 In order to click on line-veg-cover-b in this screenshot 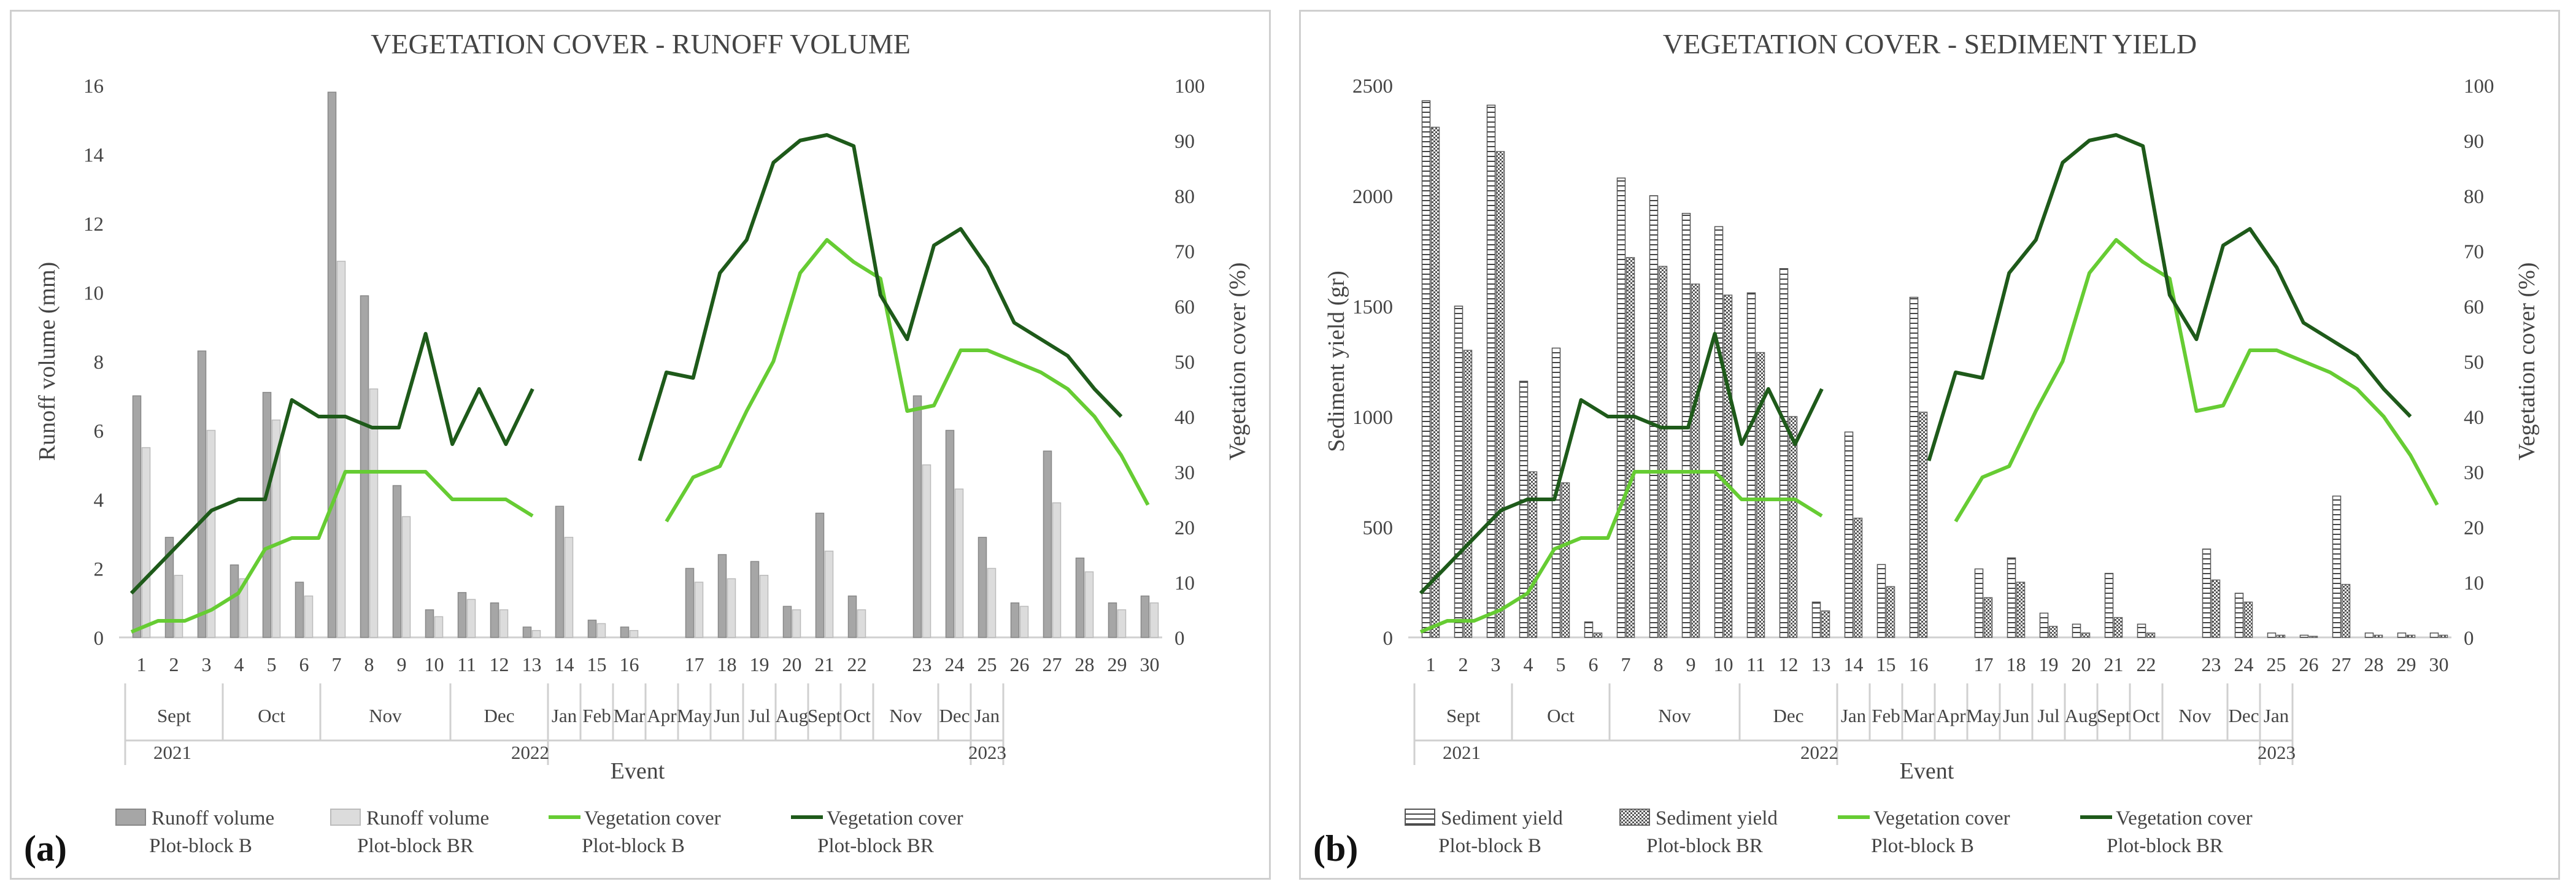, I will do `click(332, 552)`.